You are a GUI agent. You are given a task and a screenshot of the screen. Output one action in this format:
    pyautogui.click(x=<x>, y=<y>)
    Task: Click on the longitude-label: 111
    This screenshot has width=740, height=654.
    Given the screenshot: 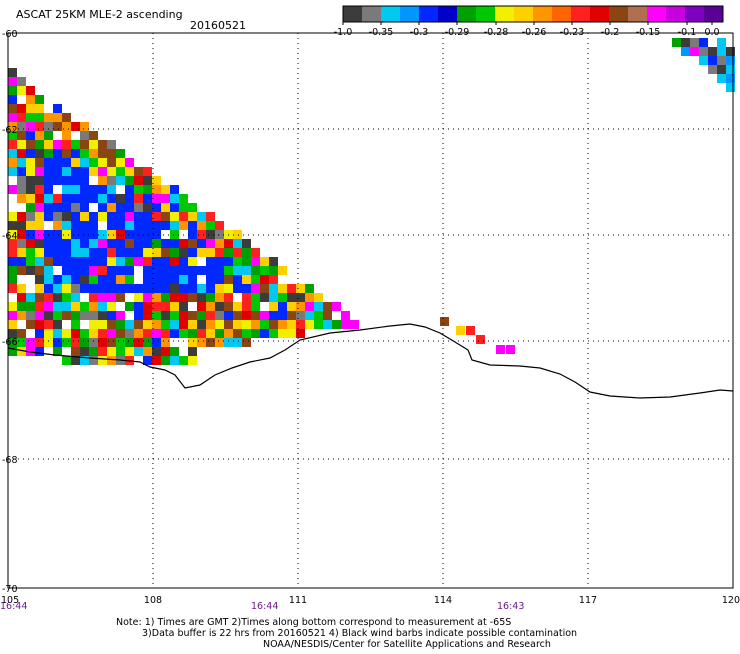 What is the action you would take?
    pyautogui.click(x=298, y=600)
    